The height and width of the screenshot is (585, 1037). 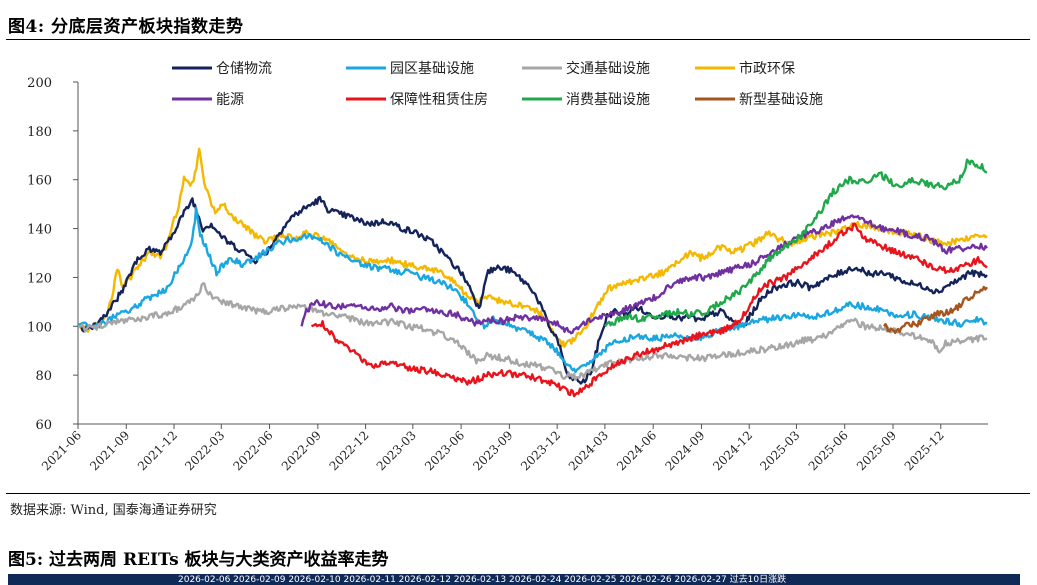 What do you see at coordinates (588, 450) in the screenshot?
I see `x-tick-label: 2024-03` at bounding box center [588, 450].